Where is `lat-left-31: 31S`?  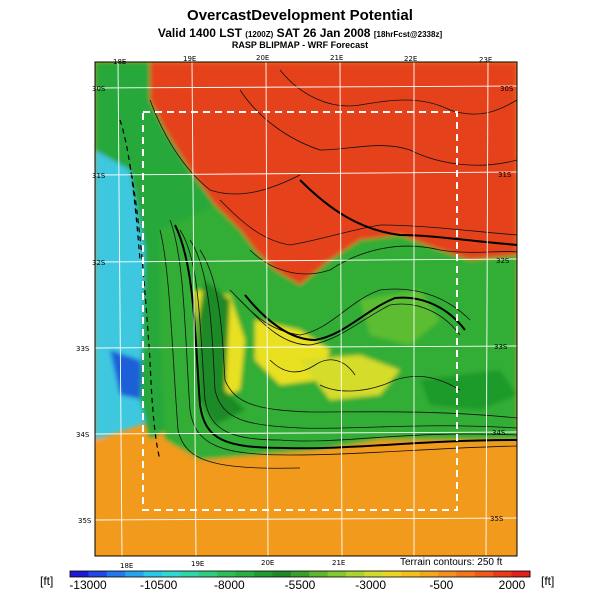 lat-left-31: 31S is located at coordinates (99, 176).